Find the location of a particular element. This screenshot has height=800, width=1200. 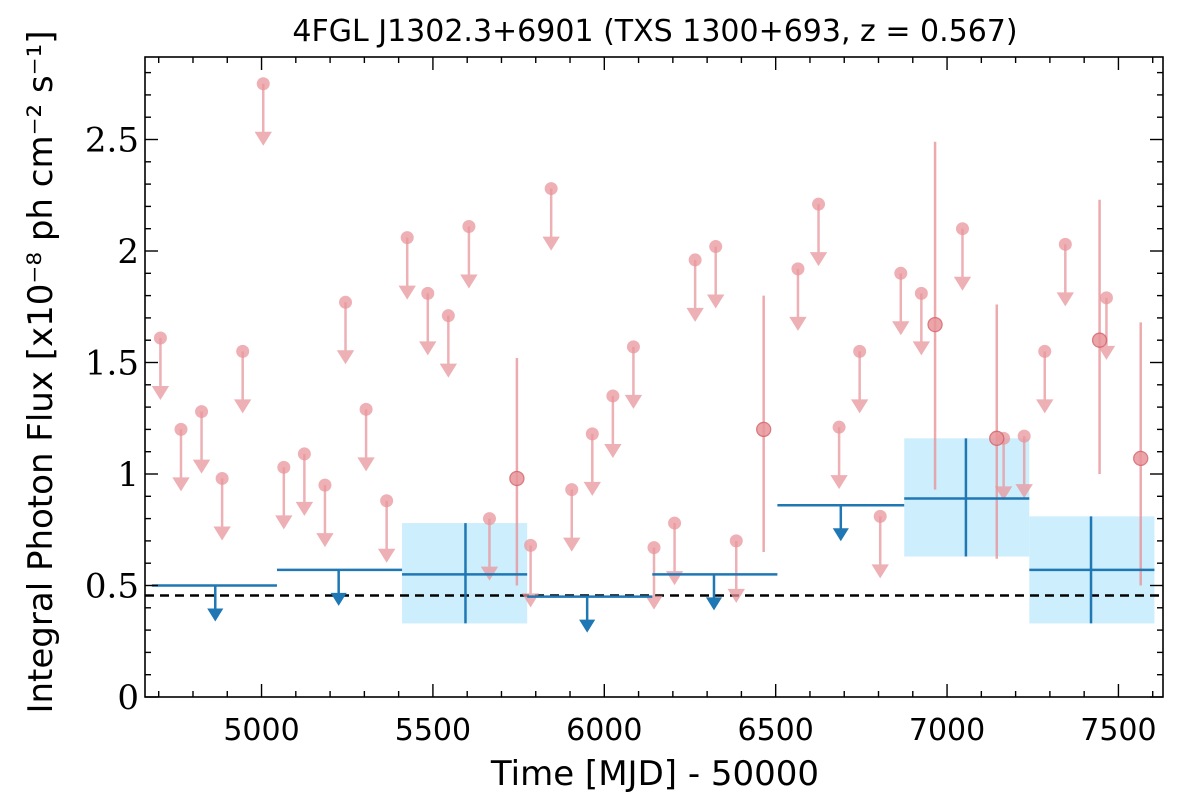

y-tick-label: 0 is located at coordinates (128, 698).